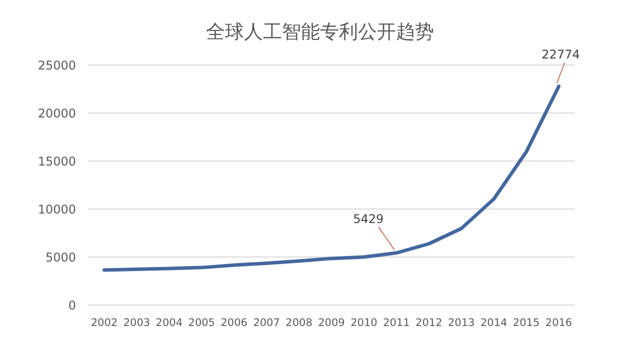 The width and height of the screenshot is (640, 356). Describe the element at coordinates (331, 323) in the screenshot. I see `x-tick-label: 2009` at that location.